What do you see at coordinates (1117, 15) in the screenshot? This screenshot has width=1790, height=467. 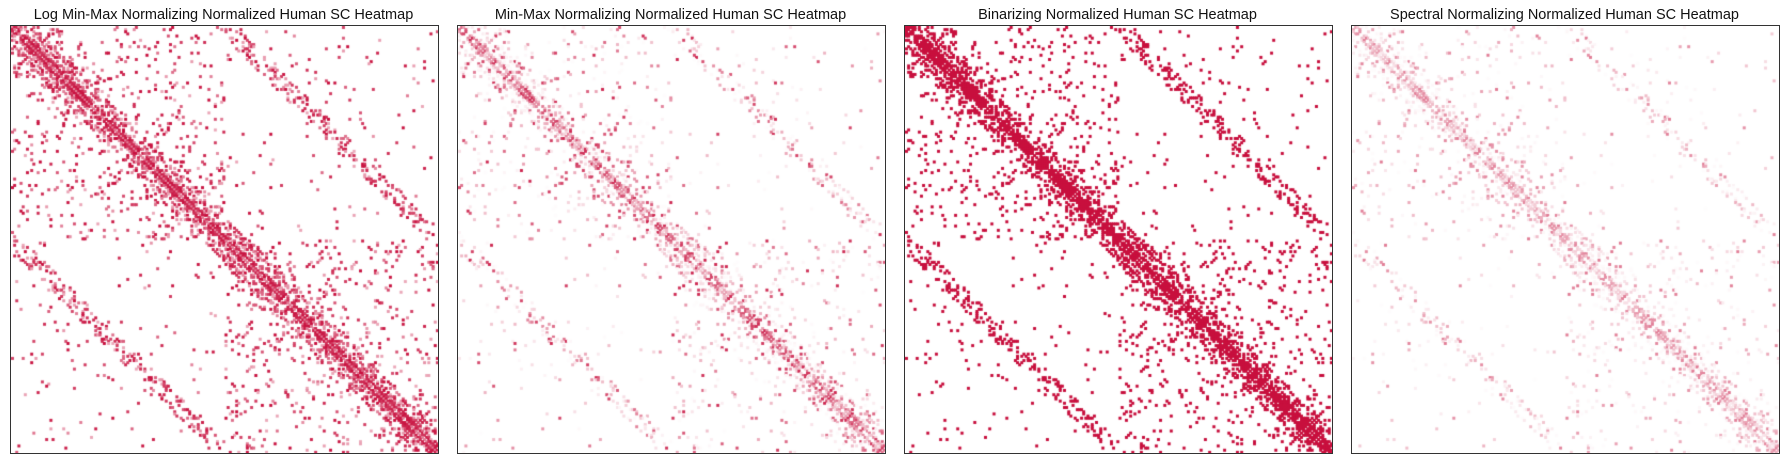 I see `chart-title: Binarizing Normalized Human SC Heatmap` at bounding box center [1117, 15].